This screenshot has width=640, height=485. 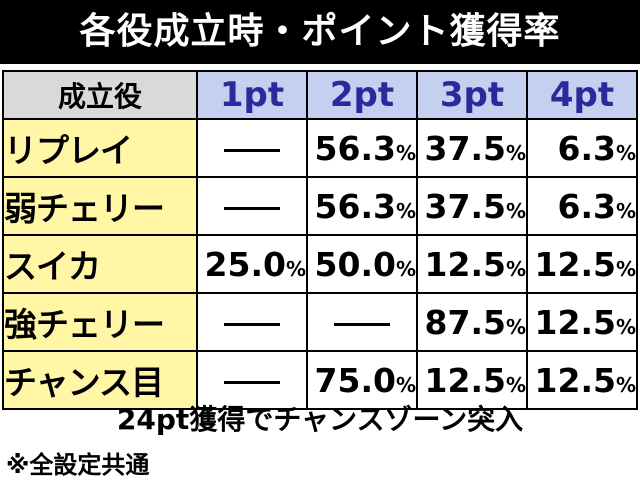 I want to click on footnote: ※全設定共通, so click(x=78, y=465).